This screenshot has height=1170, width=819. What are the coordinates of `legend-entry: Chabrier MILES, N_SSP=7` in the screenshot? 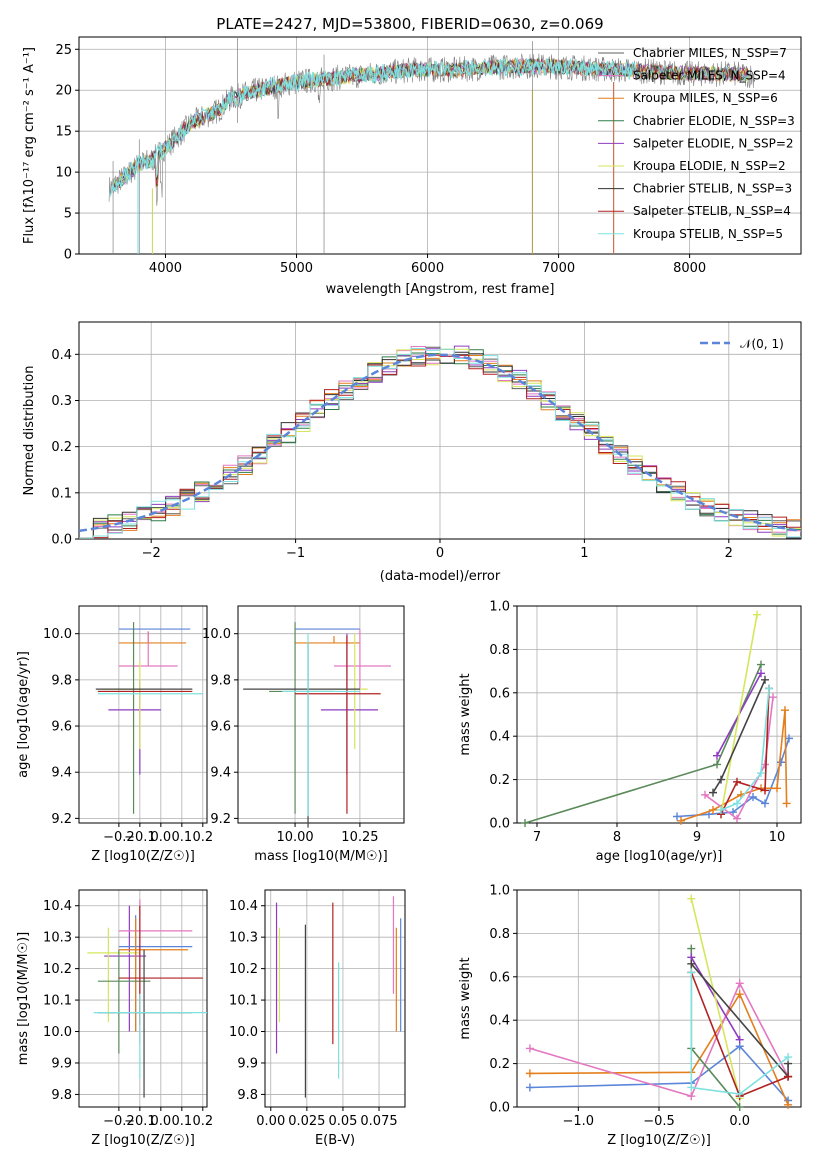 It's located at (710, 53).